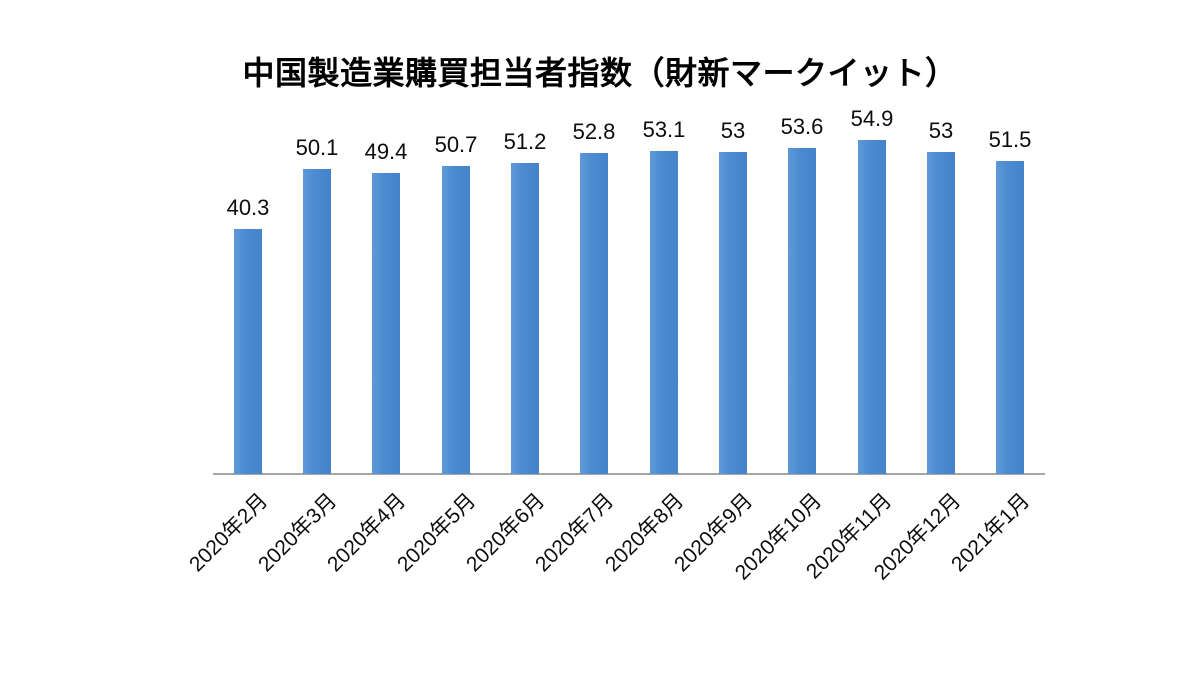  Describe the element at coordinates (317, 321) in the screenshot. I see `bar-2020年3月` at that location.